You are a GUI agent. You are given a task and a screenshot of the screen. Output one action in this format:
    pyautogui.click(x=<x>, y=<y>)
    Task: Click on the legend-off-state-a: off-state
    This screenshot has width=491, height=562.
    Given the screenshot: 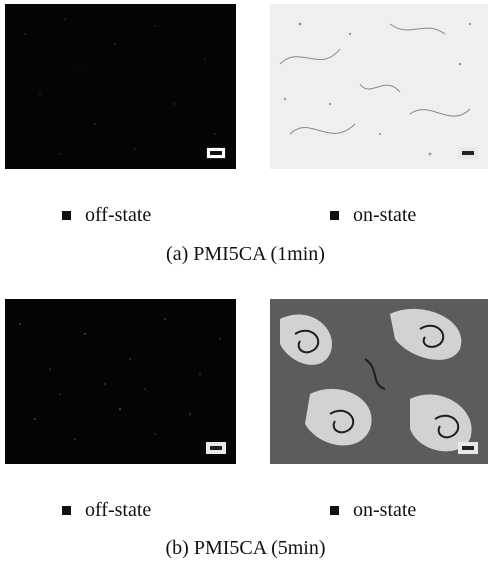 What is the action you would take?
    pyautogui.click(x=106, y=215)
    